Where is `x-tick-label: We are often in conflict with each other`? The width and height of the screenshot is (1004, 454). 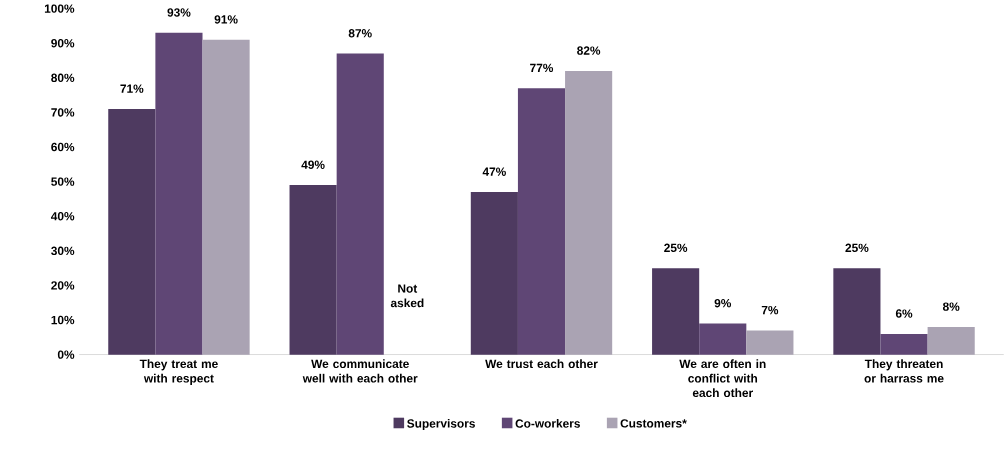 x-tick-label: We are often in conflict with each other is located at coordinates (722, 378).